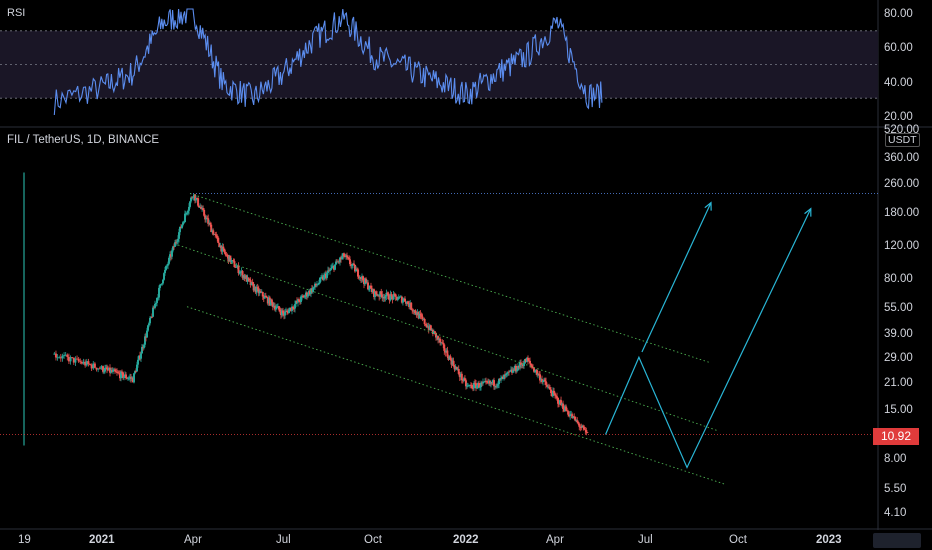 This screenshot has width=932, height=550. Describe the element at coordinates (898, 383) in the screenshot. I see `price-tick-21: 21.00` at that location.